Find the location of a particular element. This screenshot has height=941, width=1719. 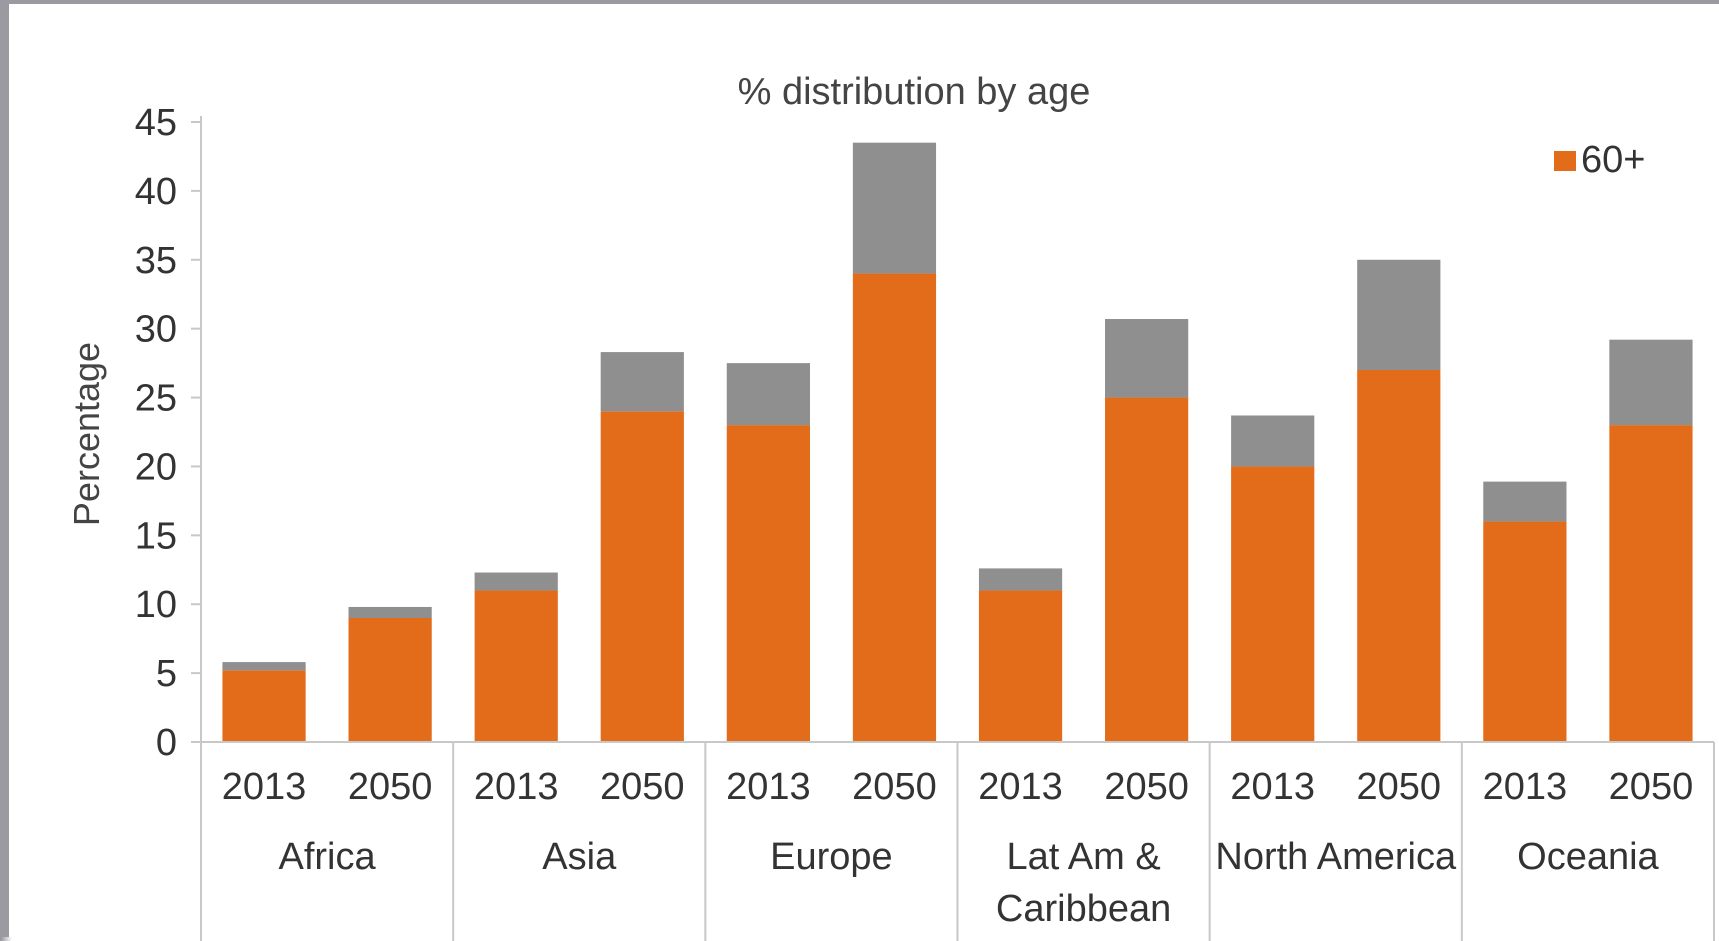

group-label: Lat Am & is located at coordinates (1083, 857).